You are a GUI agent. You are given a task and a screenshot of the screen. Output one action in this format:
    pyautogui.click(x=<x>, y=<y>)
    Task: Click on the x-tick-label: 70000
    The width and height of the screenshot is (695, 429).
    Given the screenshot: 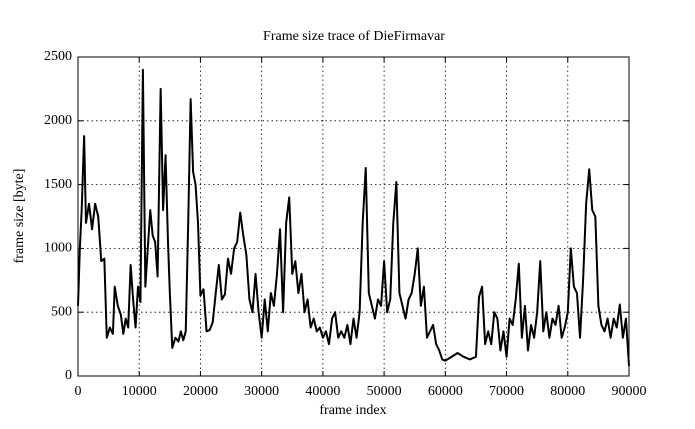 What is the action you would take?
    pyautogui.click(x=506, y=391)
    